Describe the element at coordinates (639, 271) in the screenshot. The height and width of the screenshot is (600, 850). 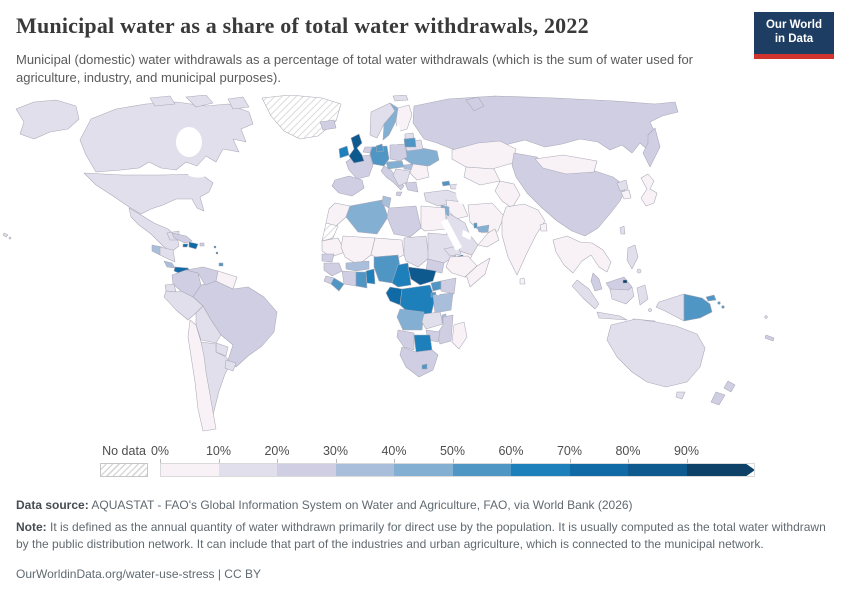
I see `region-philippines-dot` at that location.